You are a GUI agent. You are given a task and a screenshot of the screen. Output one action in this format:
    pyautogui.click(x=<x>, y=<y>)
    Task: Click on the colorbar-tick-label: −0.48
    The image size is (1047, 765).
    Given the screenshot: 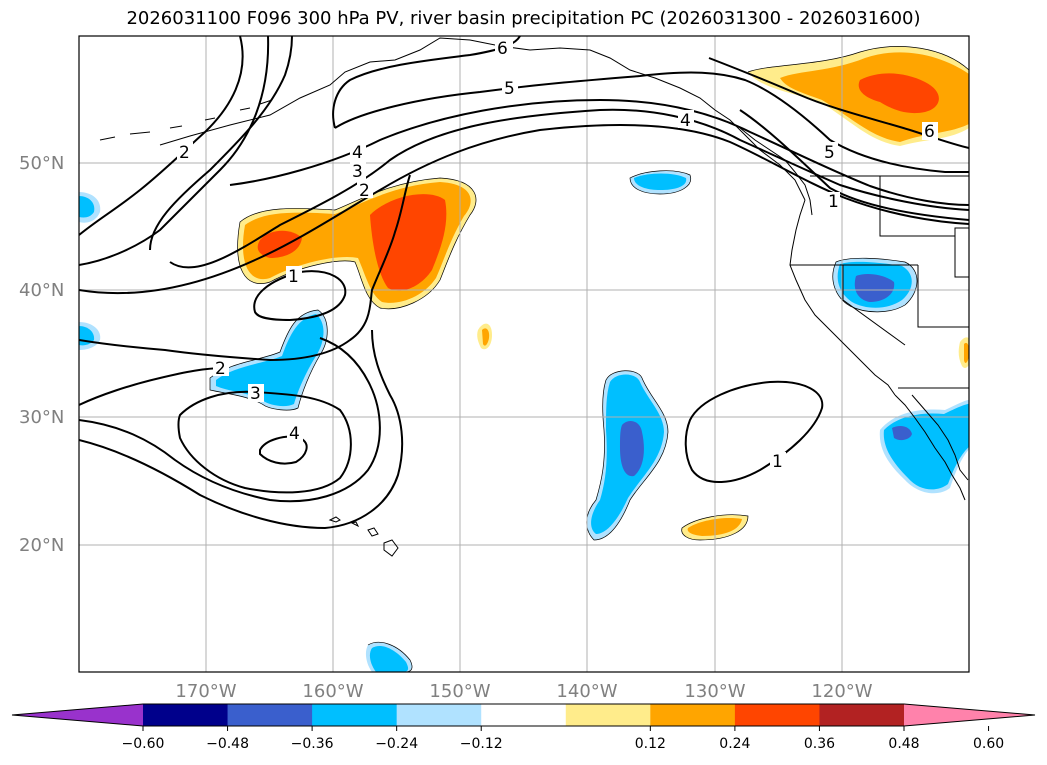 What is the action you would take?
    pyautogui.click(x=227, y=744)
    